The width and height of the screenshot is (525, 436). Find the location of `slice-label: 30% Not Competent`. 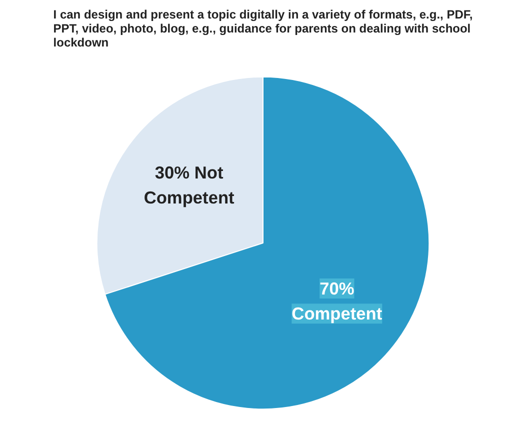

slice-label: 30% Not Competent is located at coordinates (189, 185).